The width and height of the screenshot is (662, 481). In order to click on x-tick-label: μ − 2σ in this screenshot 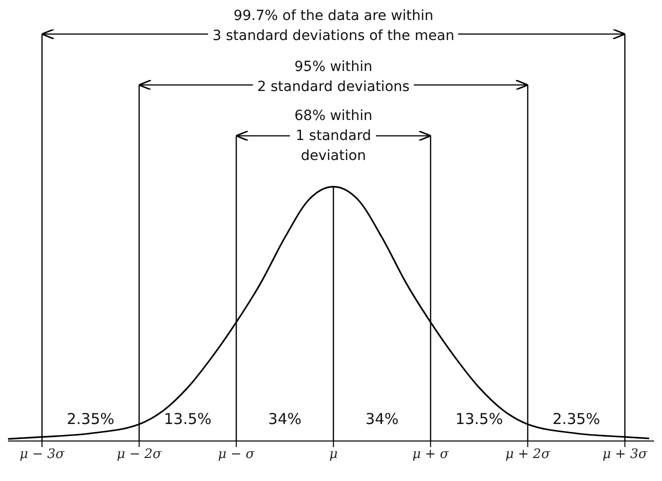, I will do `click(139, 454)`.